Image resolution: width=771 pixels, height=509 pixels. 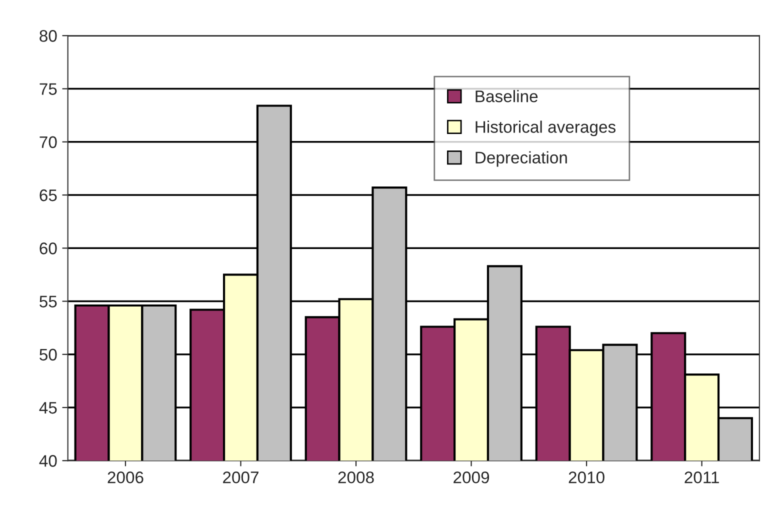 What do you see at coordinates (472, 478) in the screenshot?
I see `x-tick-label: 2009` at bounding box center [472, 478].